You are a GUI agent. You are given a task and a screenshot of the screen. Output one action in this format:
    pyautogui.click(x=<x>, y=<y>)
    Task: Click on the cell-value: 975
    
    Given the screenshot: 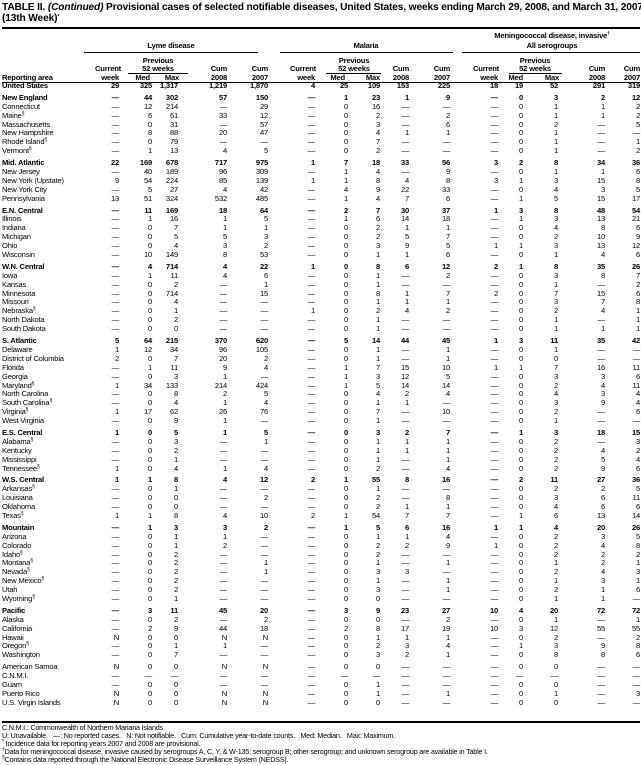 What is the action you would take?
    pyautogui.click(x=261, y=163)
    